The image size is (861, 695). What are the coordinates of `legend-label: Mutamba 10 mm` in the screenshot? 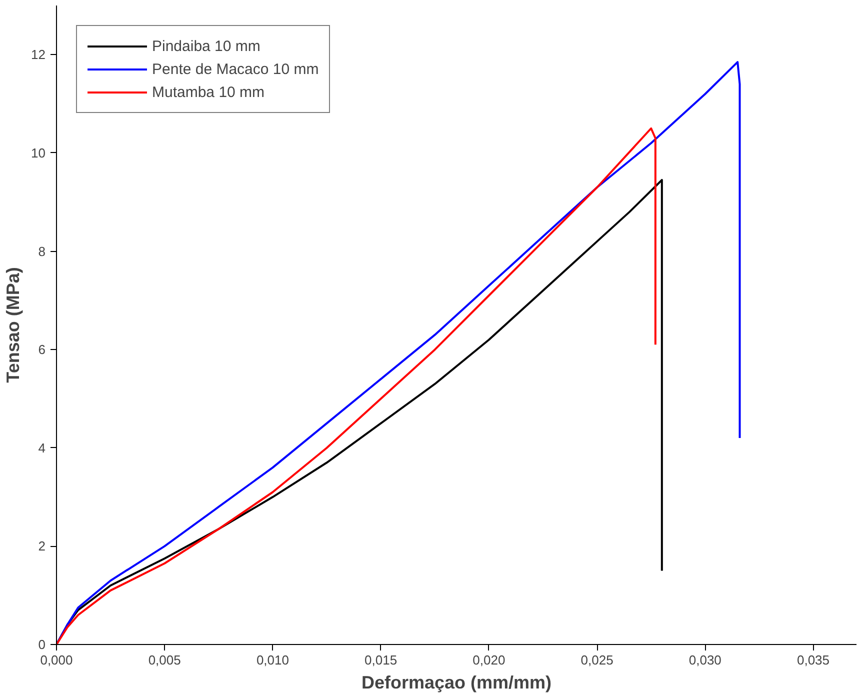 It's located at (208, 92).